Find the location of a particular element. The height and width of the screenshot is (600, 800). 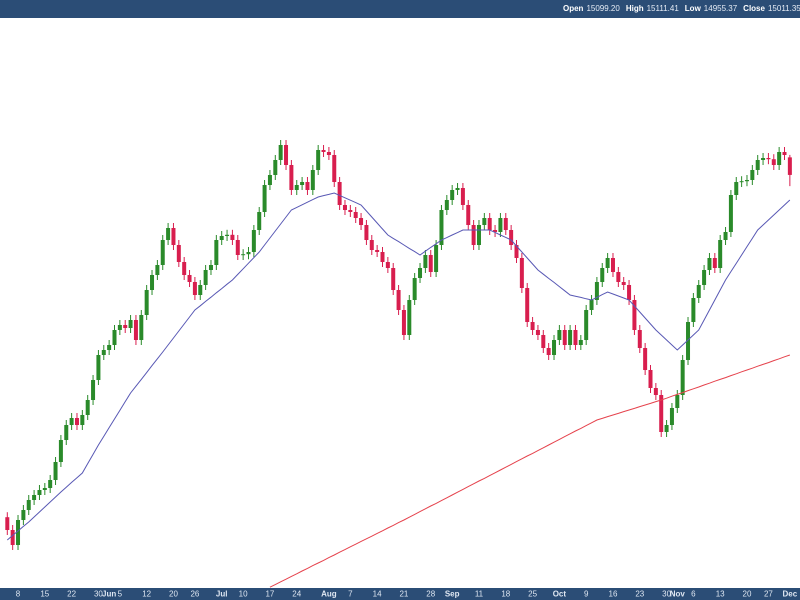

x-tick-label: Nov is located at coordinates (678, 594).